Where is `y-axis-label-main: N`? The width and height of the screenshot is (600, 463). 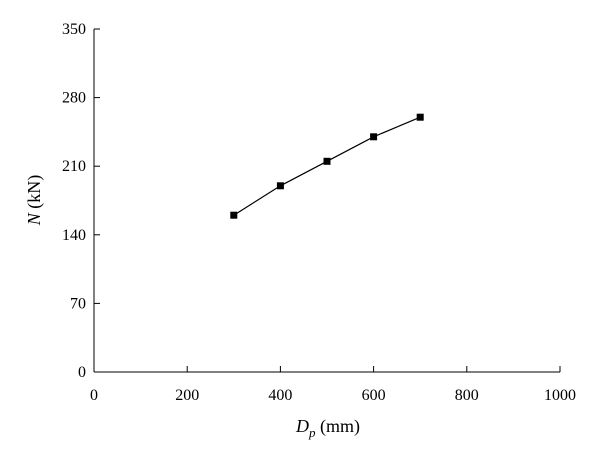 y-axis-label-main: N is located at coordinates (34, 219).